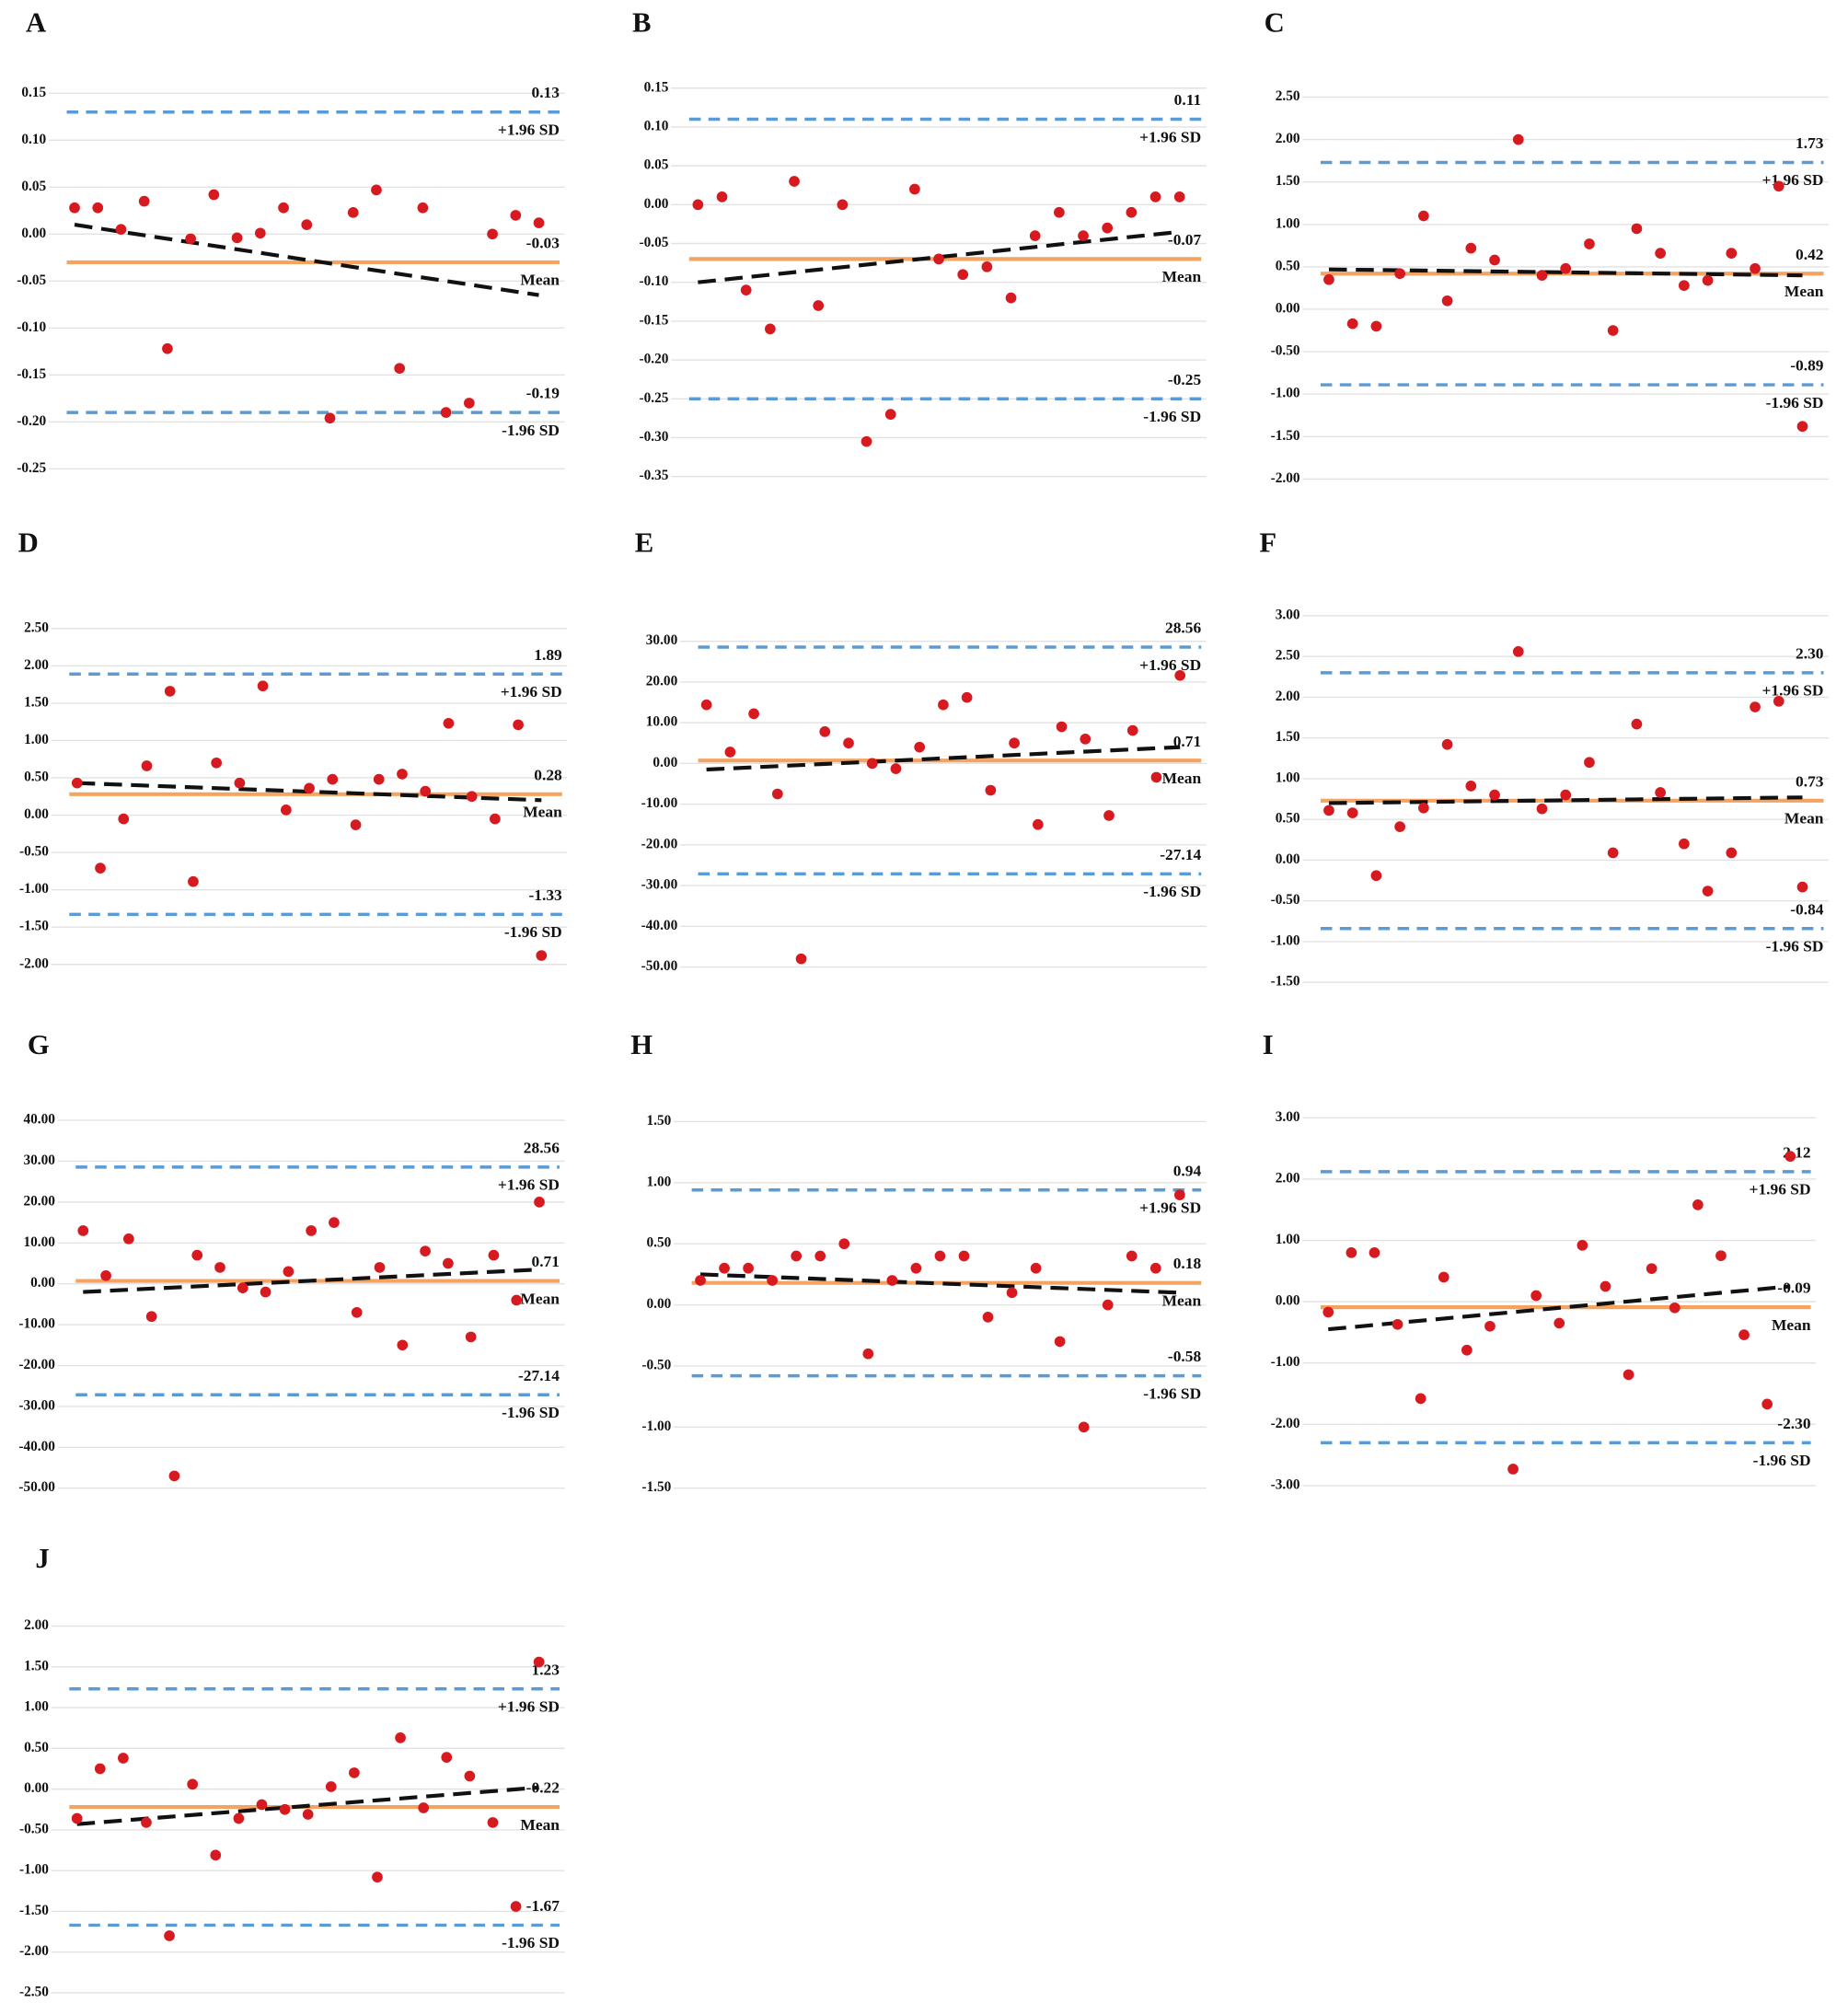 This screenshot has width=1848, height=2003. I want to click on limit-value: 0.18, so click(1187, 1264).